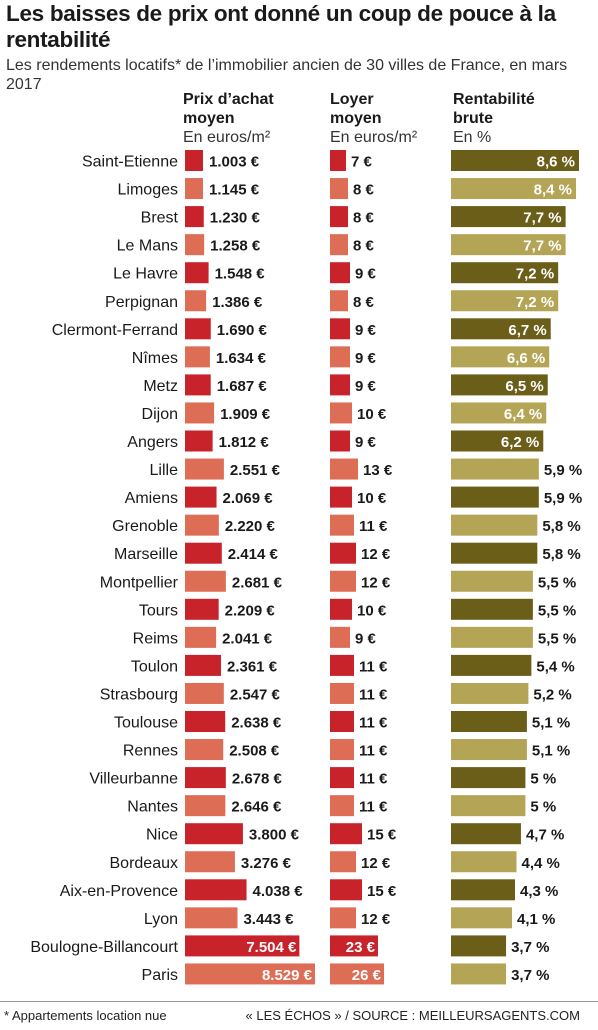  I want to click on city-label: Boulogne-Billancourt, so click(104, 947).